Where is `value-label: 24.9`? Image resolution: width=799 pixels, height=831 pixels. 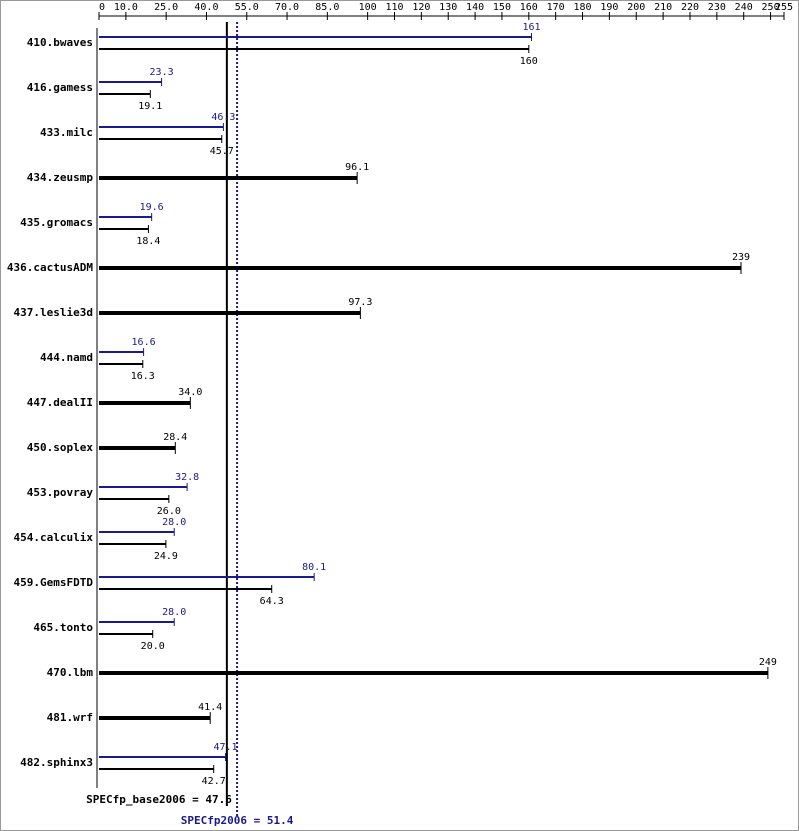
value-label: 24.9 is located at coordinates (166, 556).